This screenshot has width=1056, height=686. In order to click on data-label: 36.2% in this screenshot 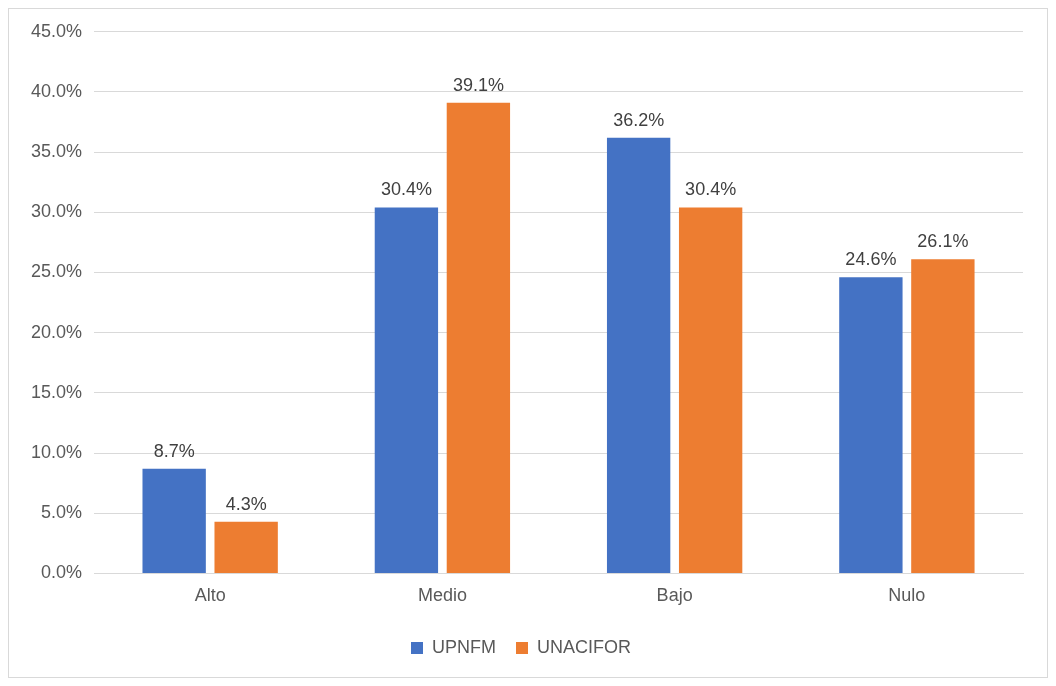, I will do `click(639, 119)`.